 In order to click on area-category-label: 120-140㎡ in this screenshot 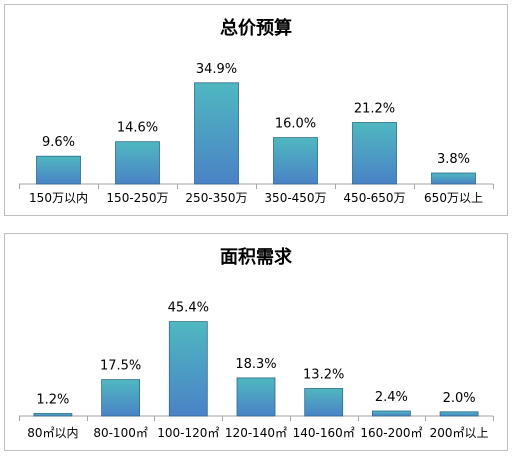, I will do `click(256, 433)`.